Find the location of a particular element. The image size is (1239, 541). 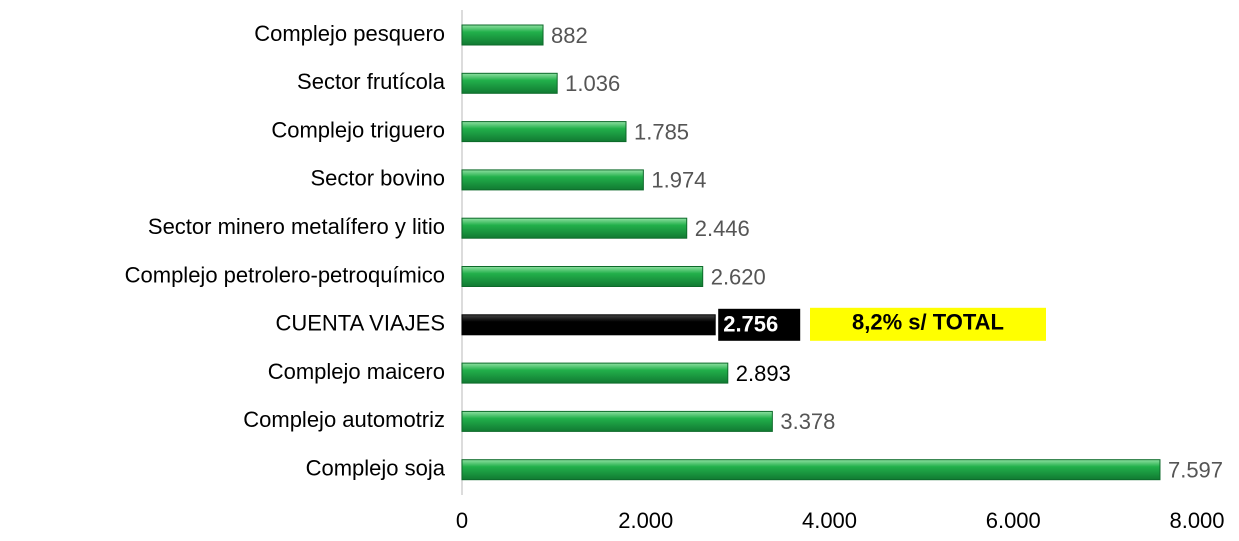

x-tick-label: 8.000 is located at coordinates (1196, 520).